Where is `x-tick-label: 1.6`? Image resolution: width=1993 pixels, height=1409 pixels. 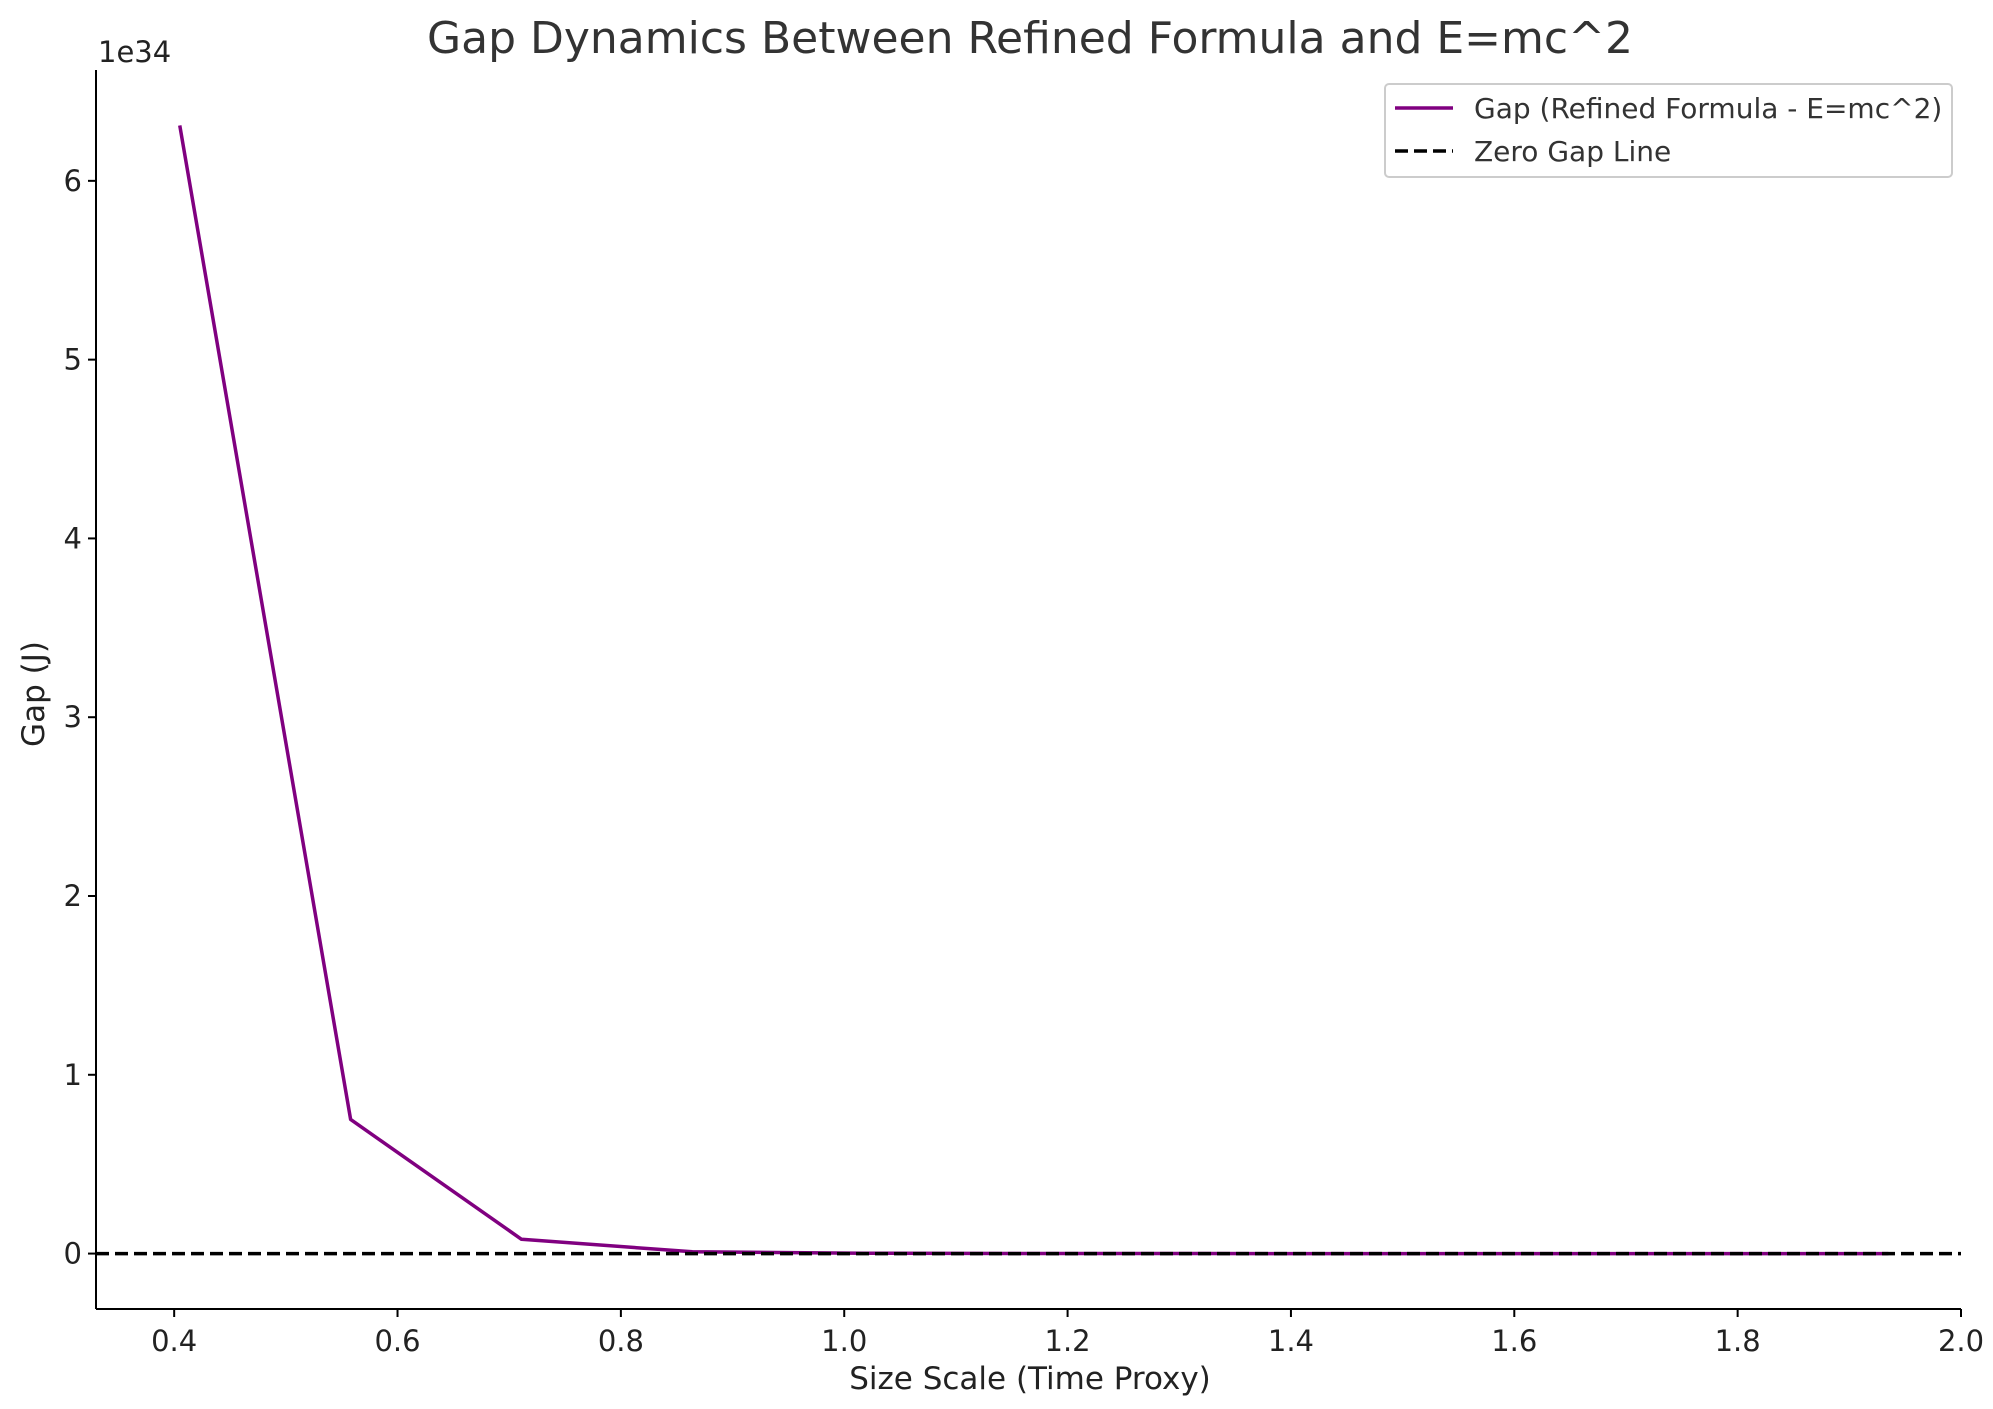 x-tick-label: 1.6 is located at coordinates (1514, 1341).